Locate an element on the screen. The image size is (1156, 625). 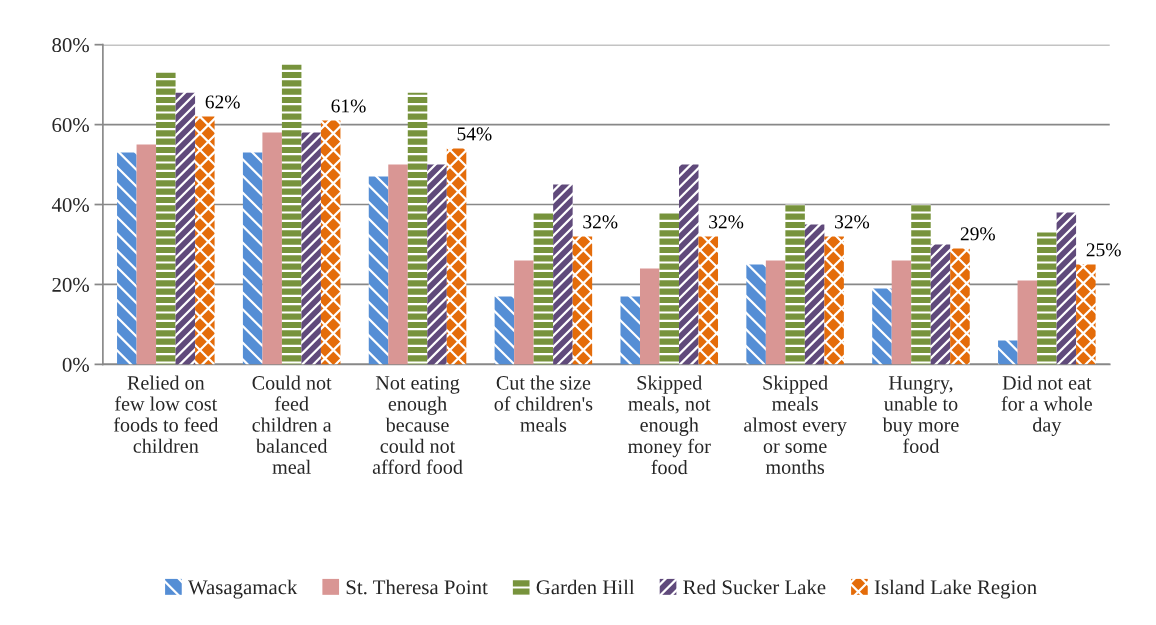
x-tick-label: Relied on few low cost foods to feed children is located at coordinates (166, 414).